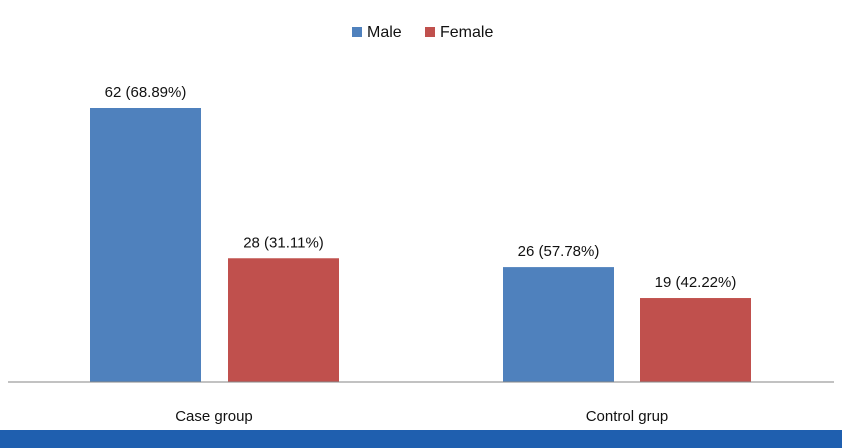 The height and width of the screenshot is (448, 842). What do you see at coordinates (422, 32) in the screenshot?
I see `legend: Male Female` at bounding box center [422, 32].